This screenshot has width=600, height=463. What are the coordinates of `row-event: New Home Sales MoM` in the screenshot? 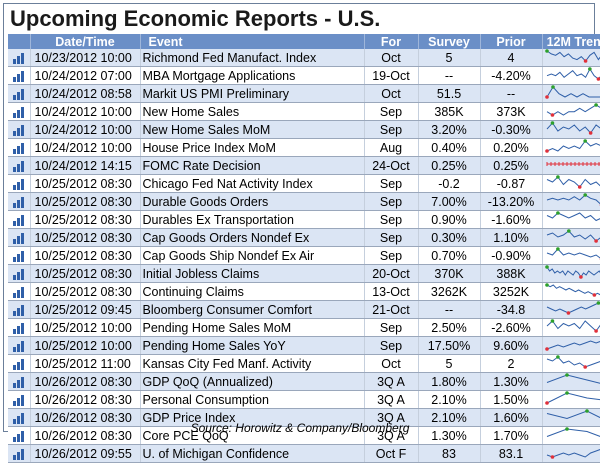 It's located at (252, 130).